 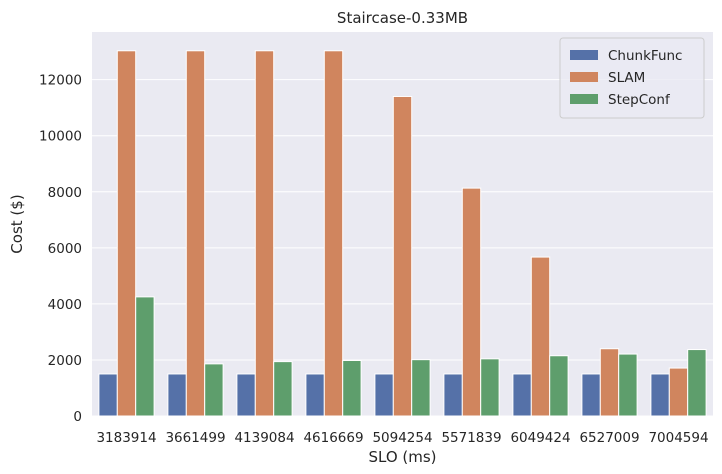 What do you see at coordinates (65, 249) in the screenshot?
I see `y-tick-label: 6000` at bounding box center [65, 249].